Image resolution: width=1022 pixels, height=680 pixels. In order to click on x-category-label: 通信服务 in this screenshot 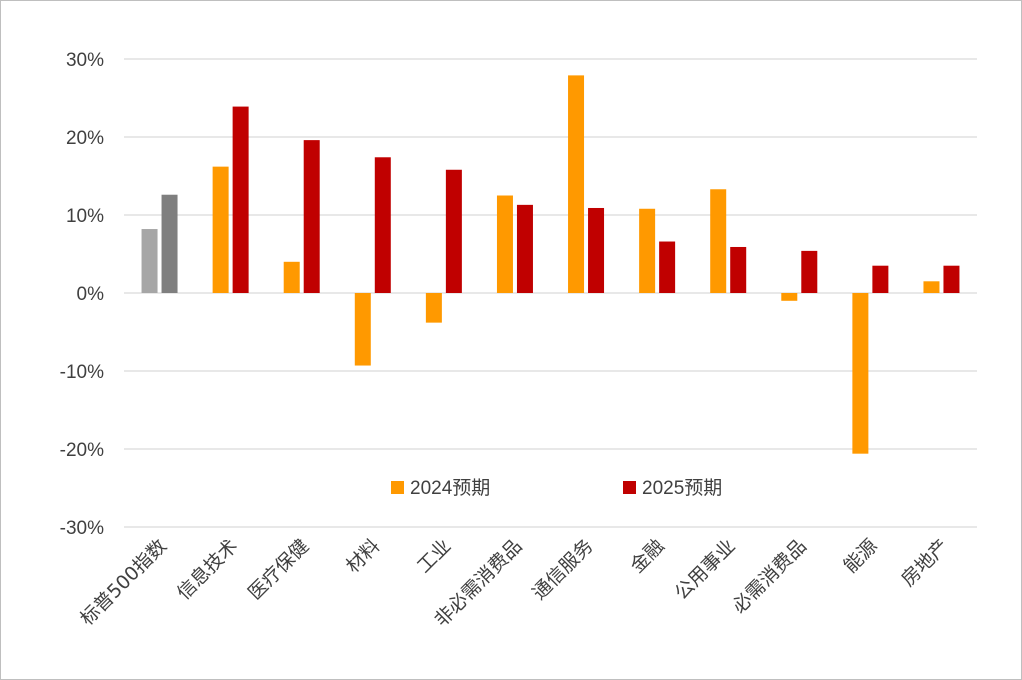, I will do `click(562, 569)`.